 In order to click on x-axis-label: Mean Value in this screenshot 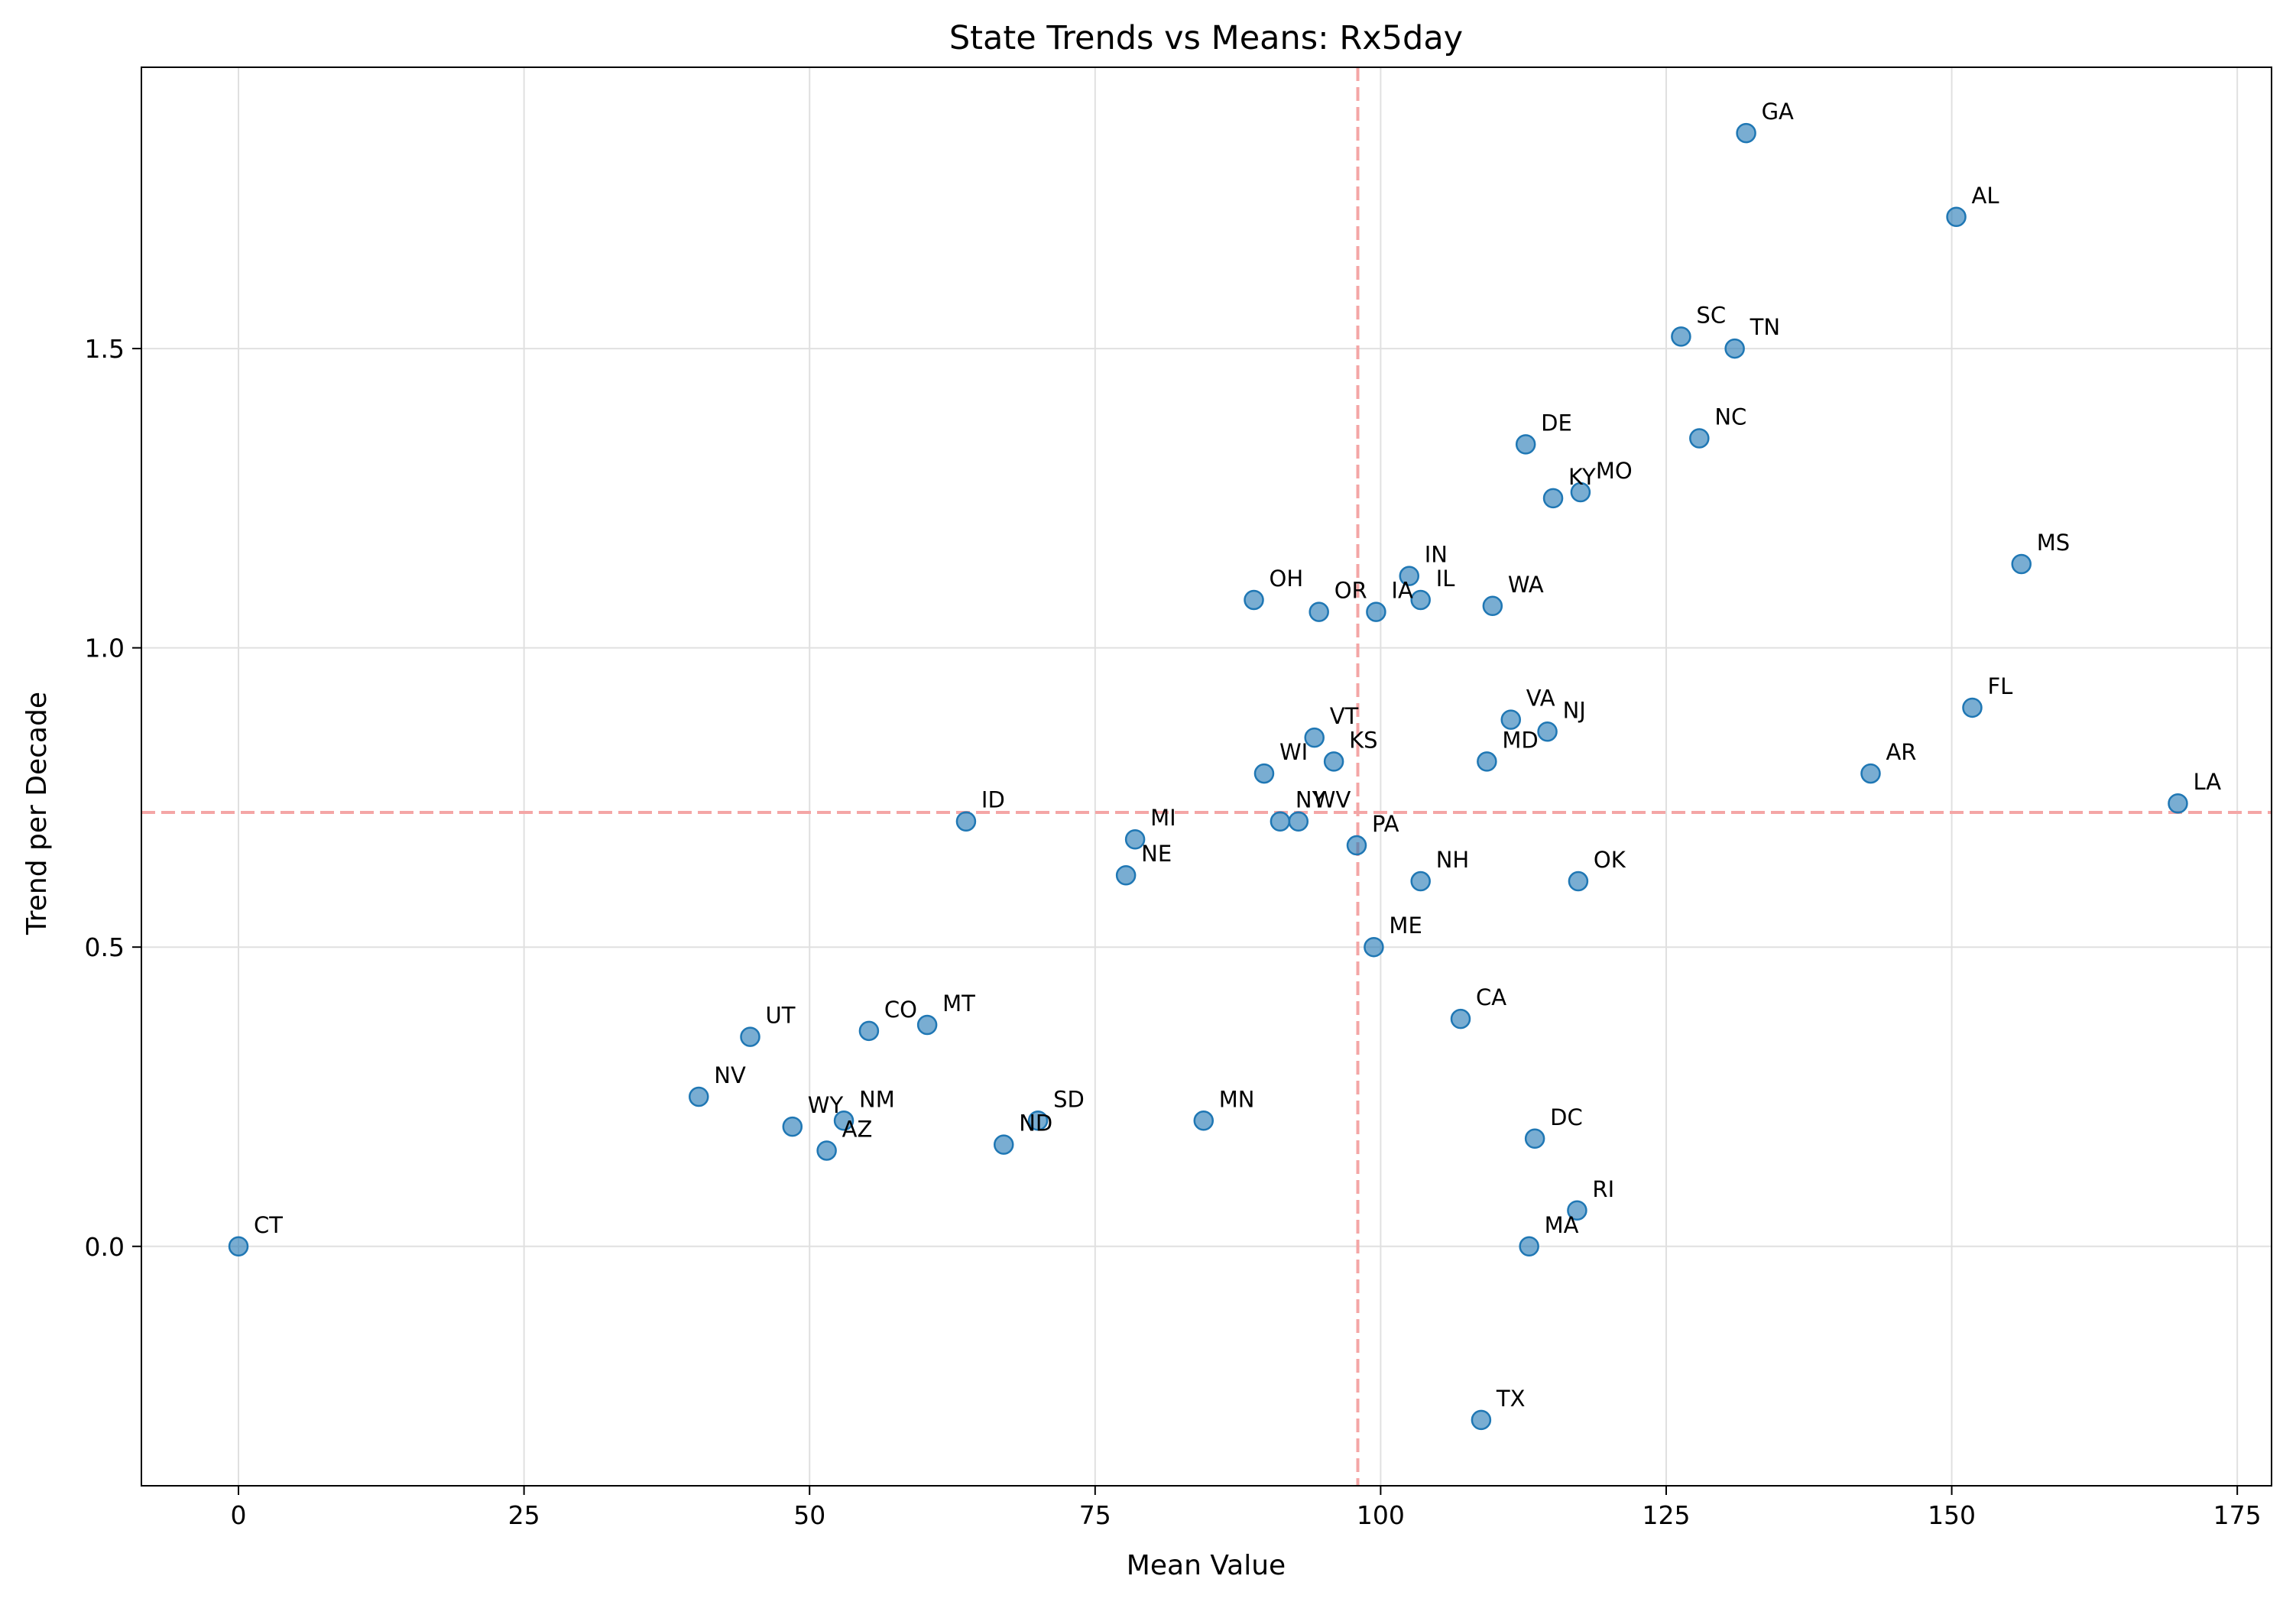, I will do `click(1206, 1565)`.